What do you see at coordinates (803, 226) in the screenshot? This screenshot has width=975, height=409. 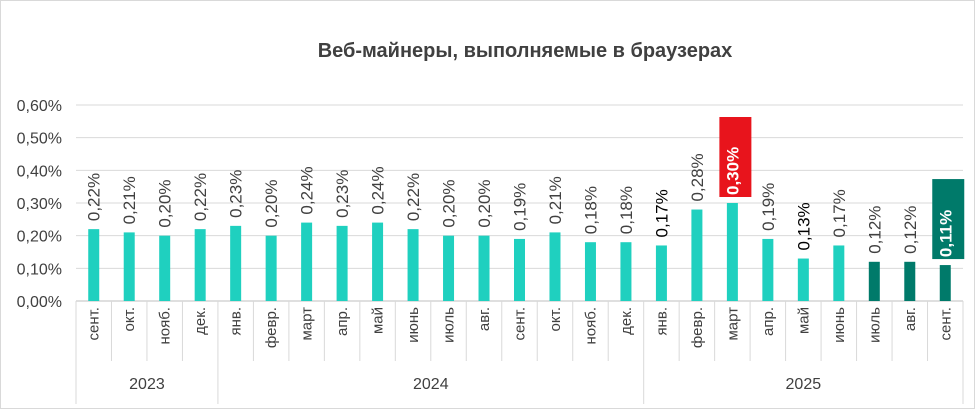 I see `data-label: 0,13%` at bounding box center [803, 226].